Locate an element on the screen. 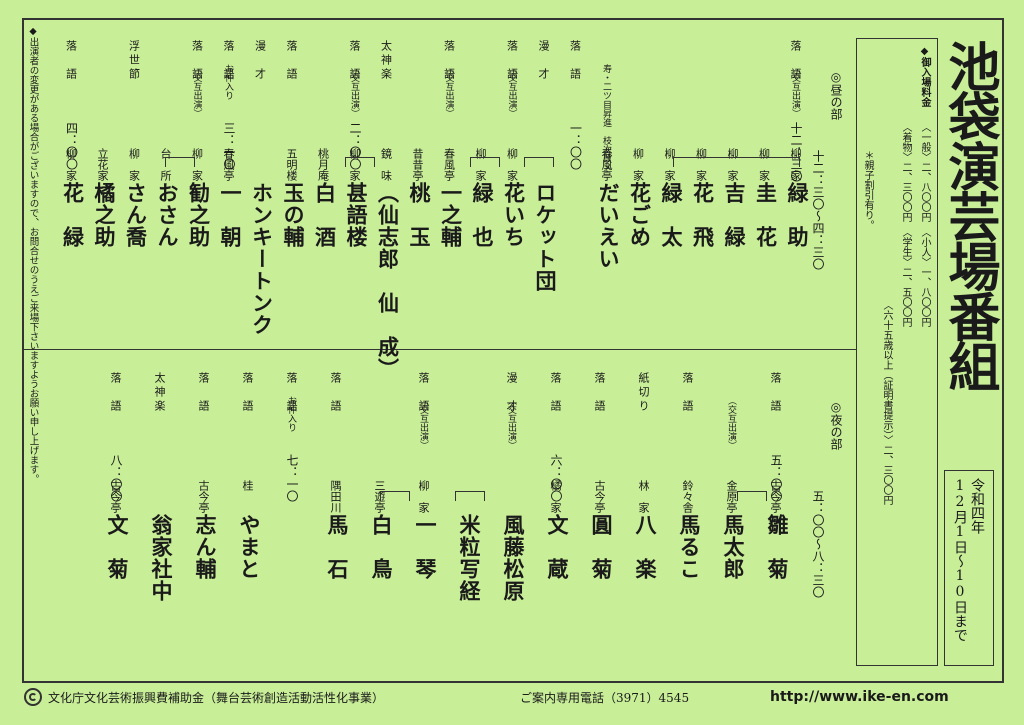  performer-name: だいえい is located at coordinates (608, 226).